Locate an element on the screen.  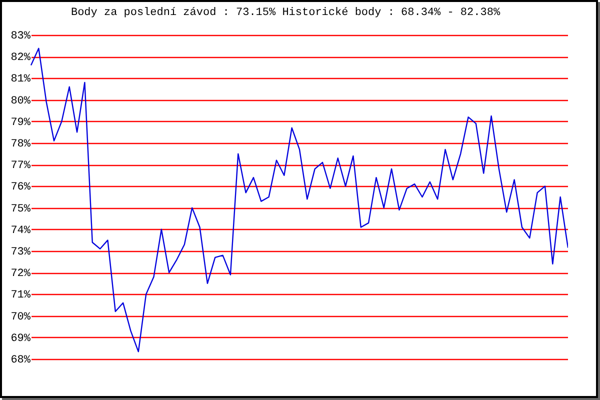
y-tick-label: 81% is located at coordinates (20, 80).